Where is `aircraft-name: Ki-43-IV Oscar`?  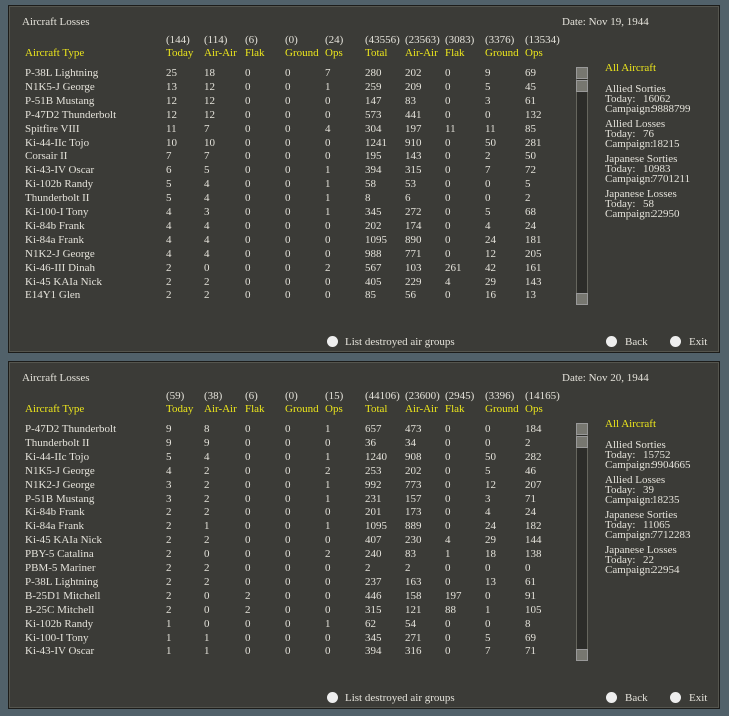 aircraft-name: Ki-43-IV Oscar is located at coordinates (60, 170).